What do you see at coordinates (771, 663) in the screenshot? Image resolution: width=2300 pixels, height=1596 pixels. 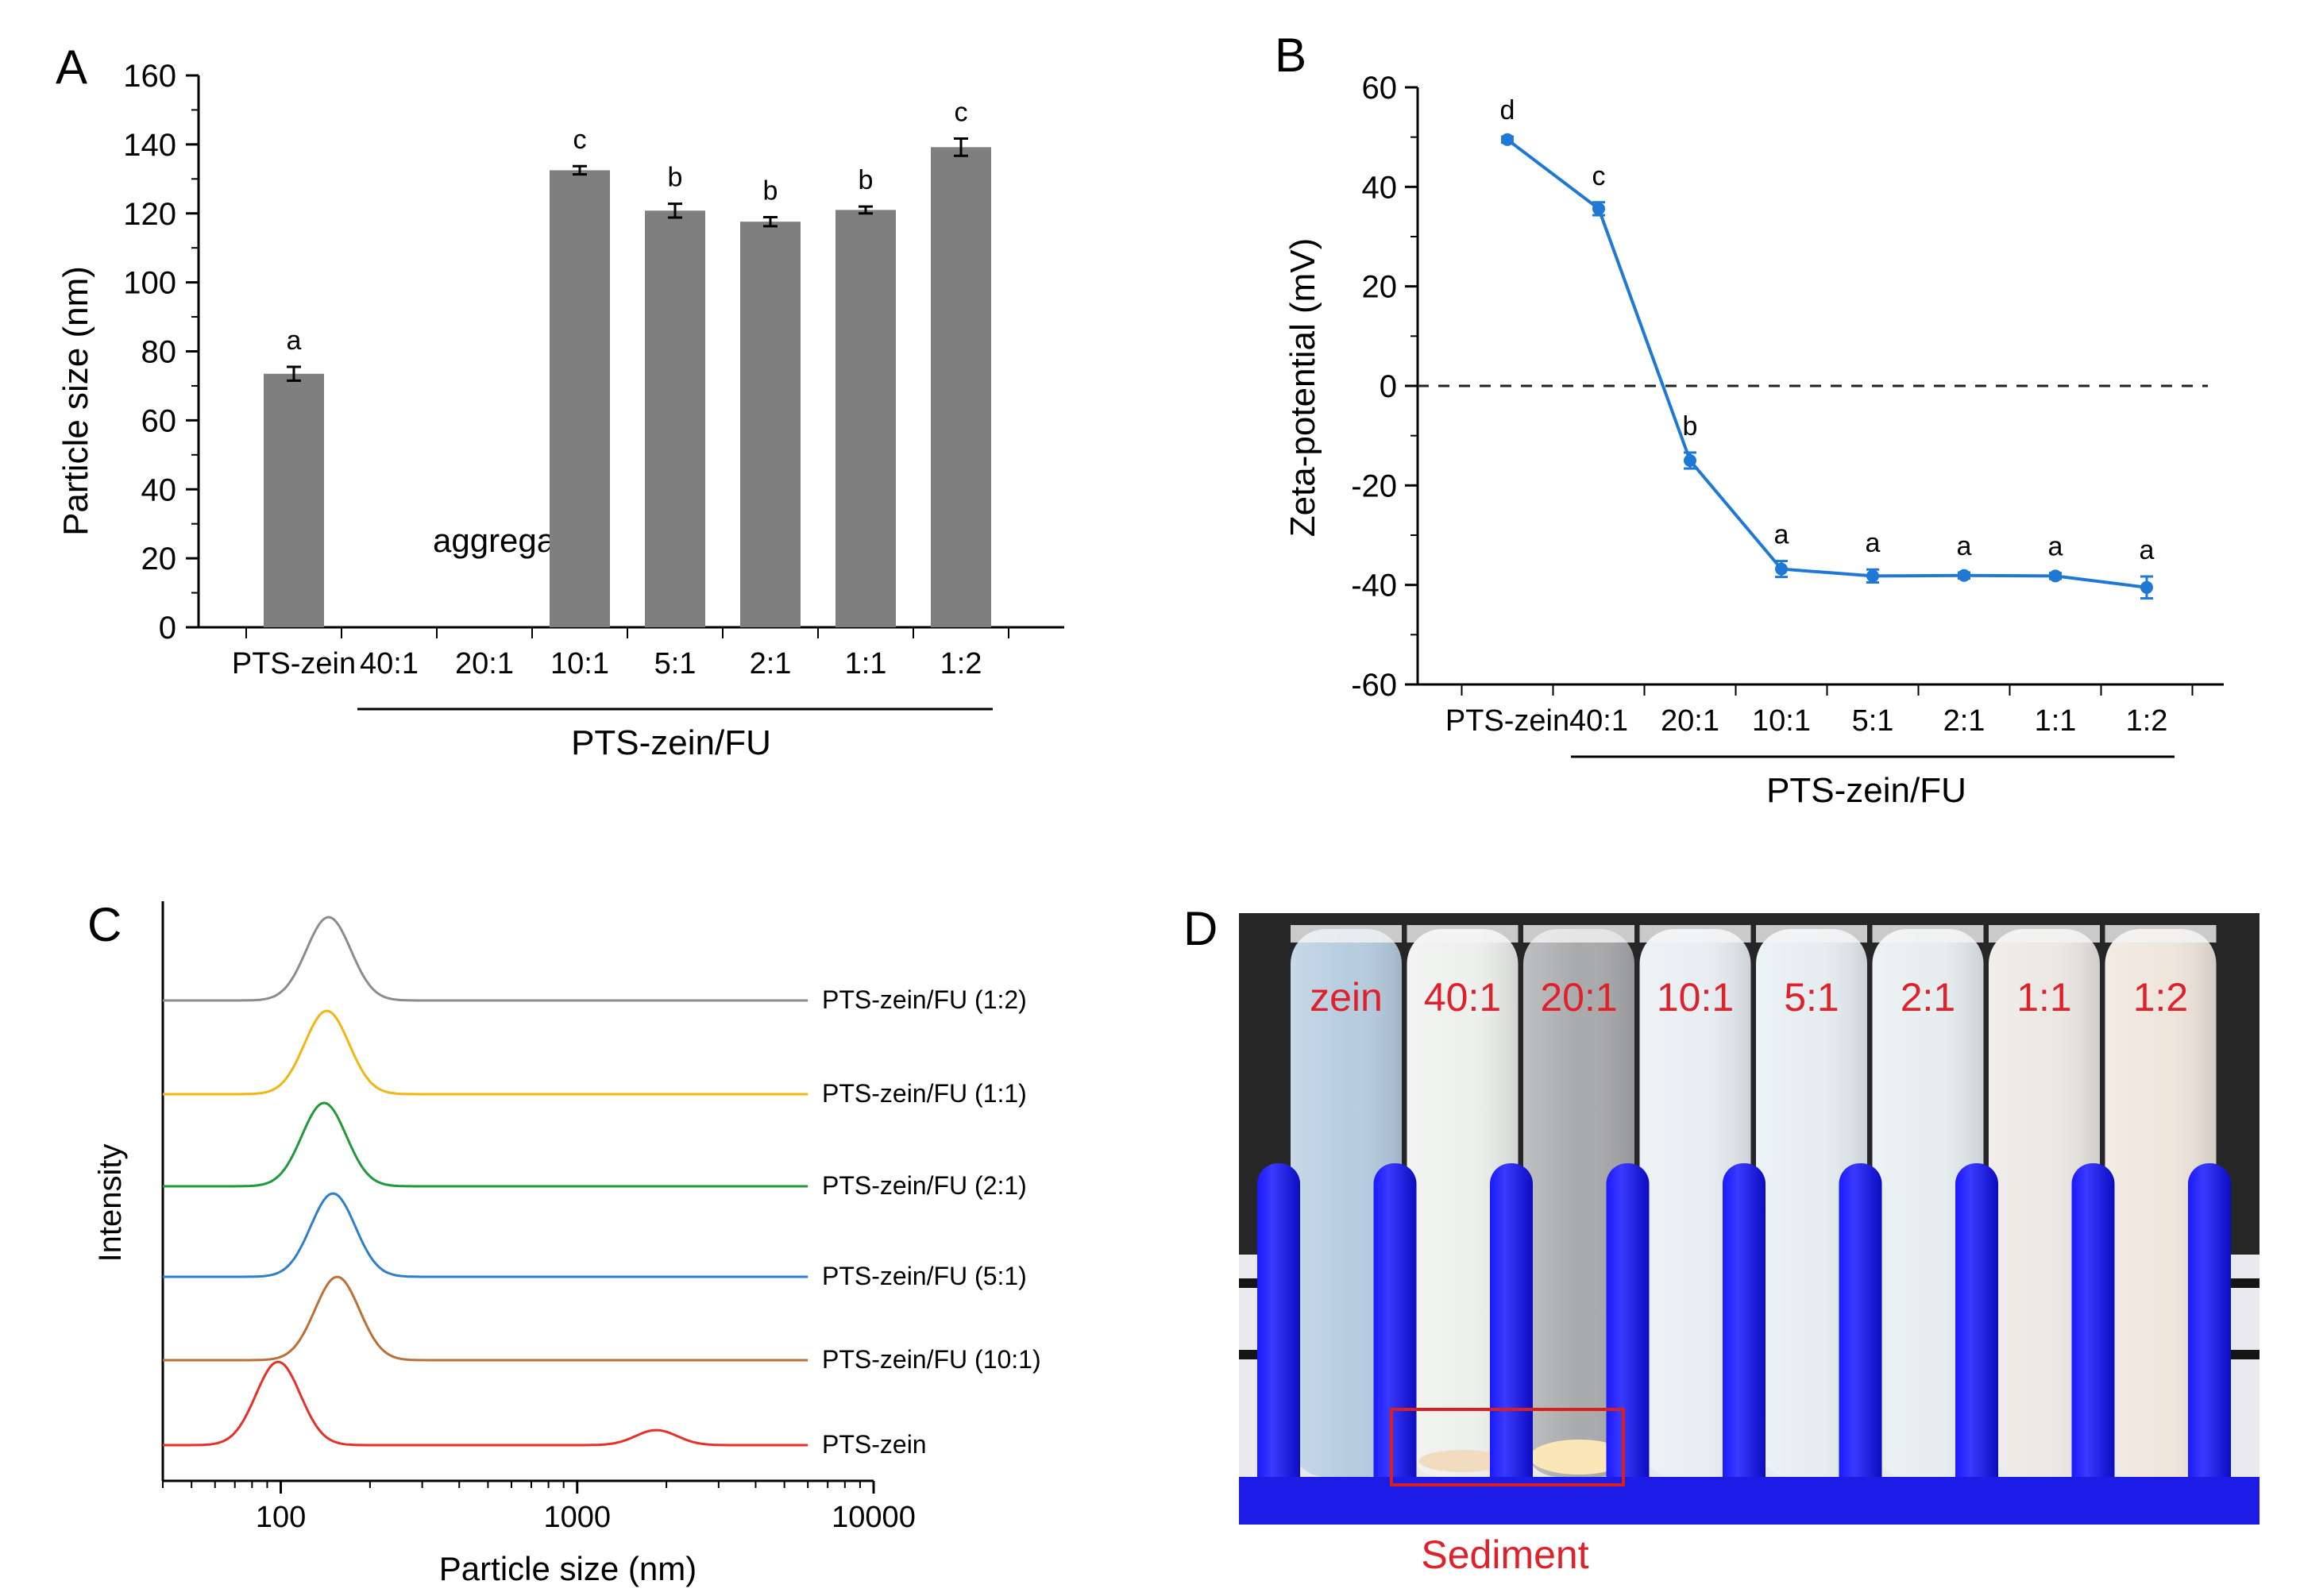 I see `chart-a-xtick-label: 2:1` at bounding box center [771, 663].